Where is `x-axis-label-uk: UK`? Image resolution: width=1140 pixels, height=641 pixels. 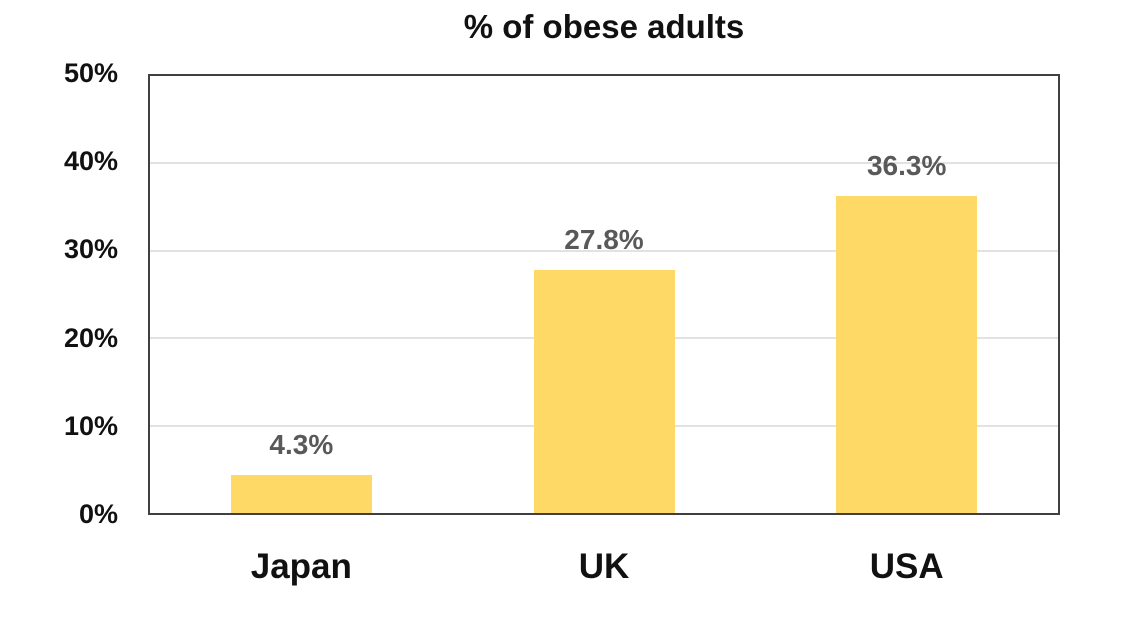
x-axis-label-uk: UK is located at coordinates (604, 566).